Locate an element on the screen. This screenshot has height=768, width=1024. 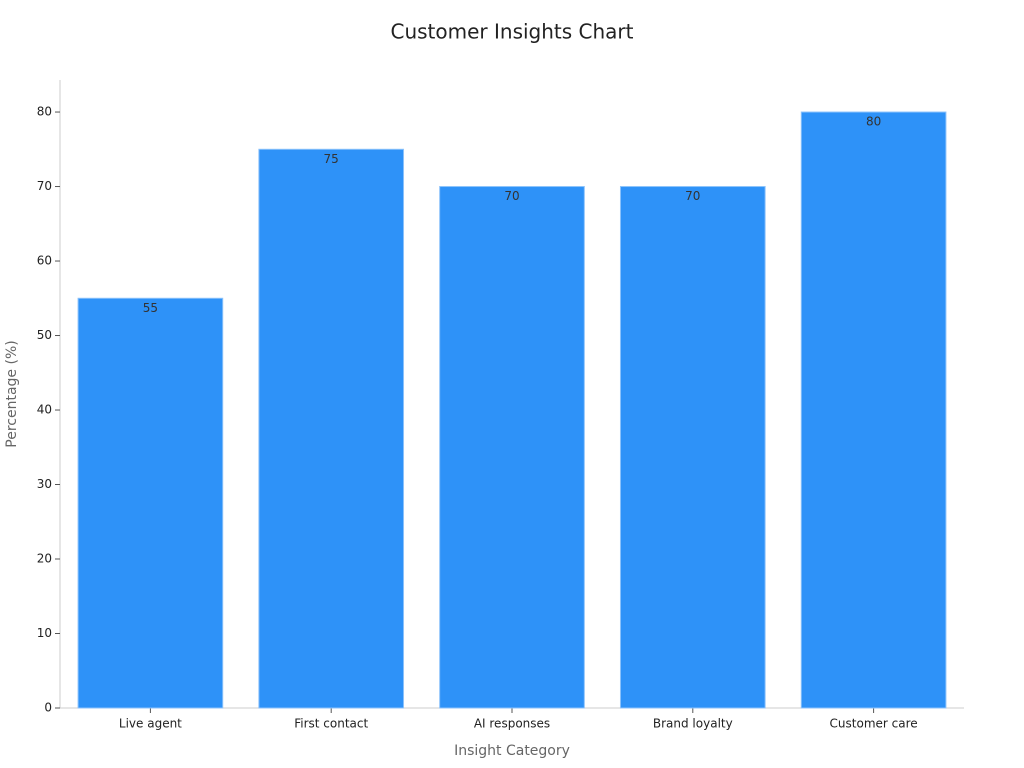
x-tick-label: Brand loyalty is located at coordinates (693, 724).